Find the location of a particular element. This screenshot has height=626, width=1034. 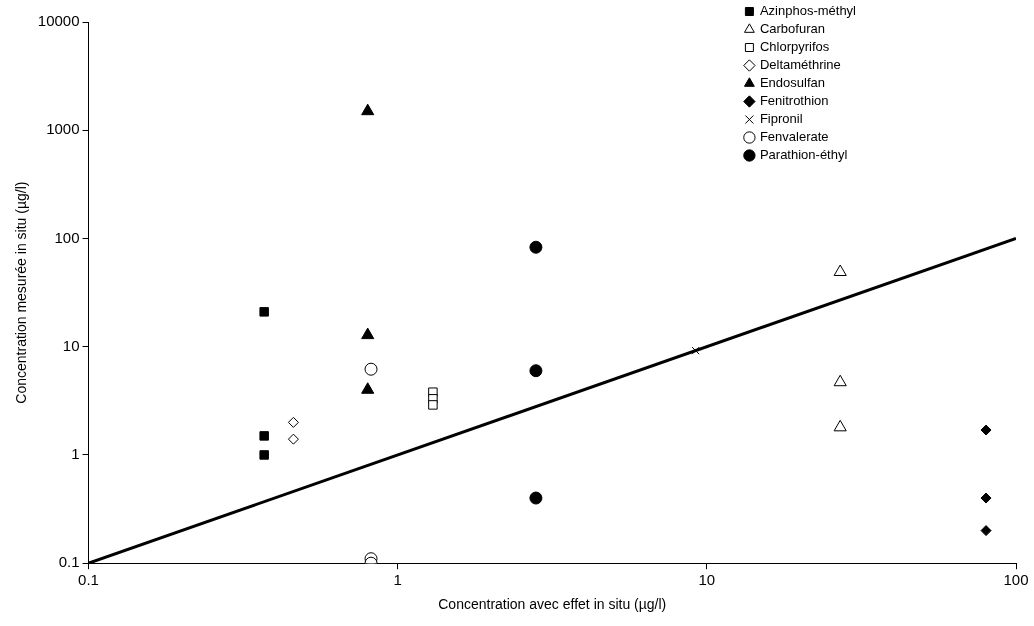

x-tick-label: 0.1 is located at coordinates (88, 580).